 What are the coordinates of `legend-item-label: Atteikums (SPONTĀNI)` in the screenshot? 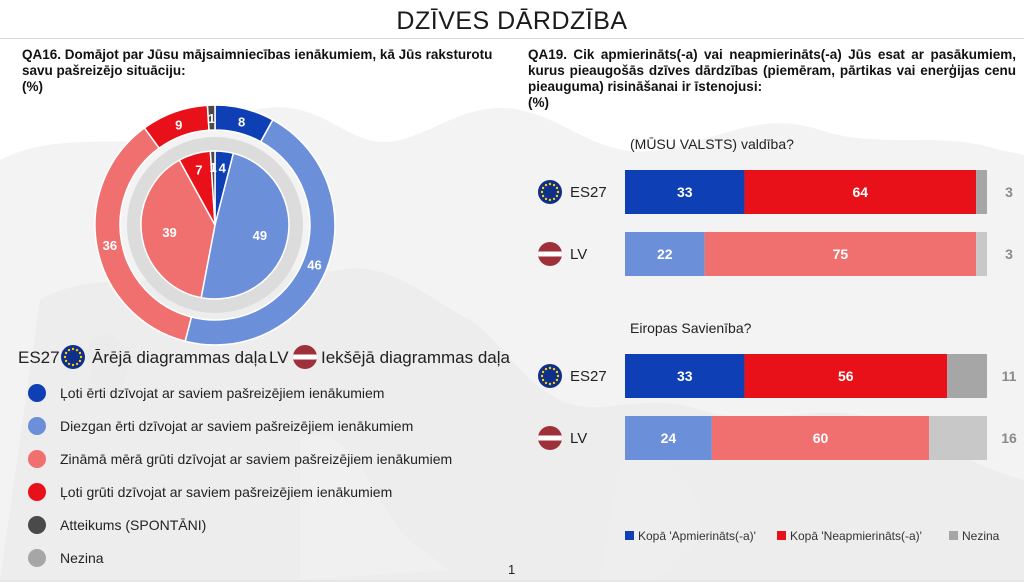 It's located at (133, 525).